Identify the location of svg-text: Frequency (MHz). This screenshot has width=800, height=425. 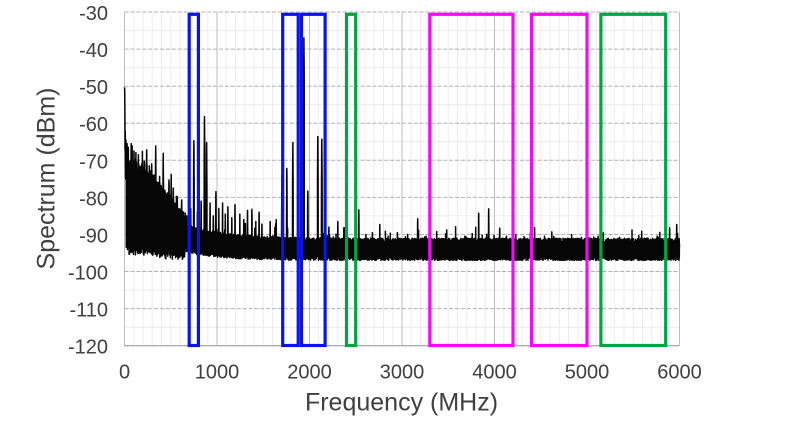
(401, 403).